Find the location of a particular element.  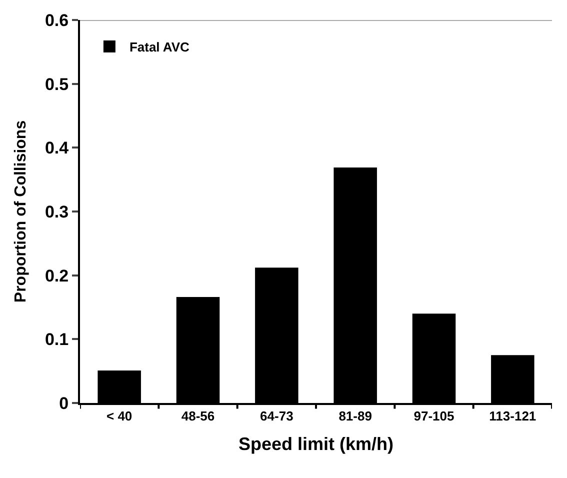

y-tick-label: 0.6 is located at coordinates (56, 20).